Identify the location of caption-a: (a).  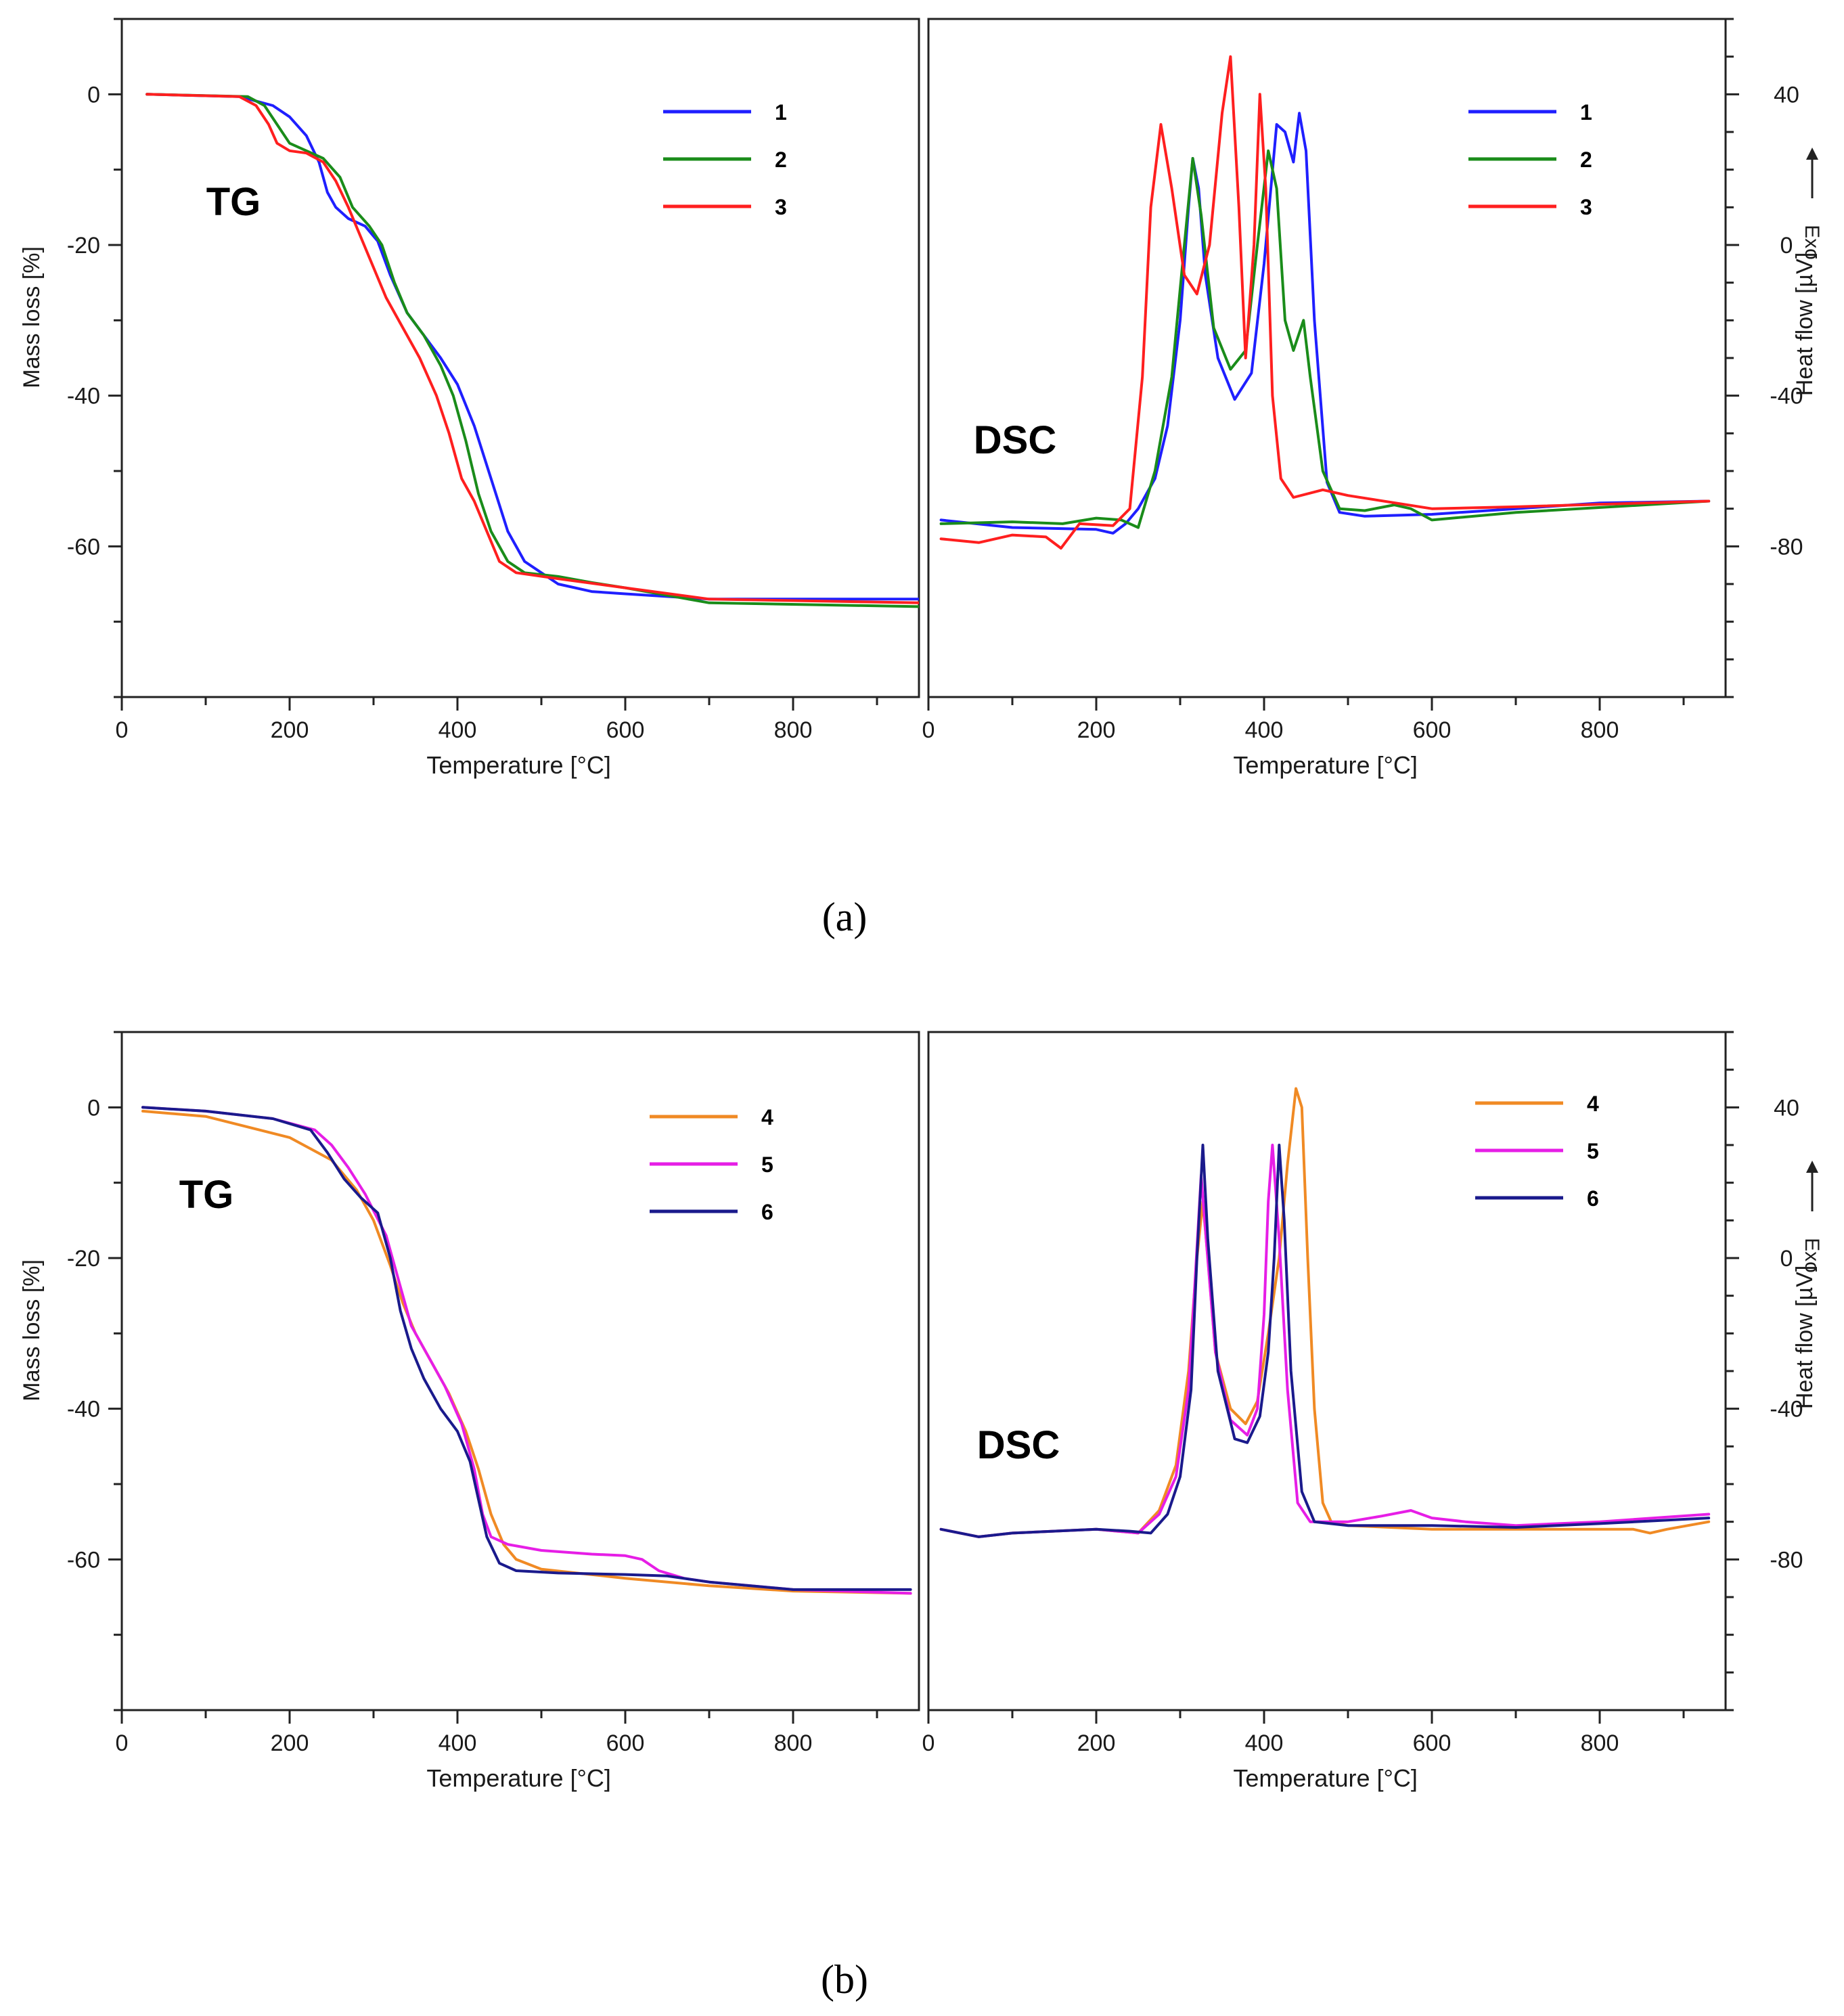
(845, 917).